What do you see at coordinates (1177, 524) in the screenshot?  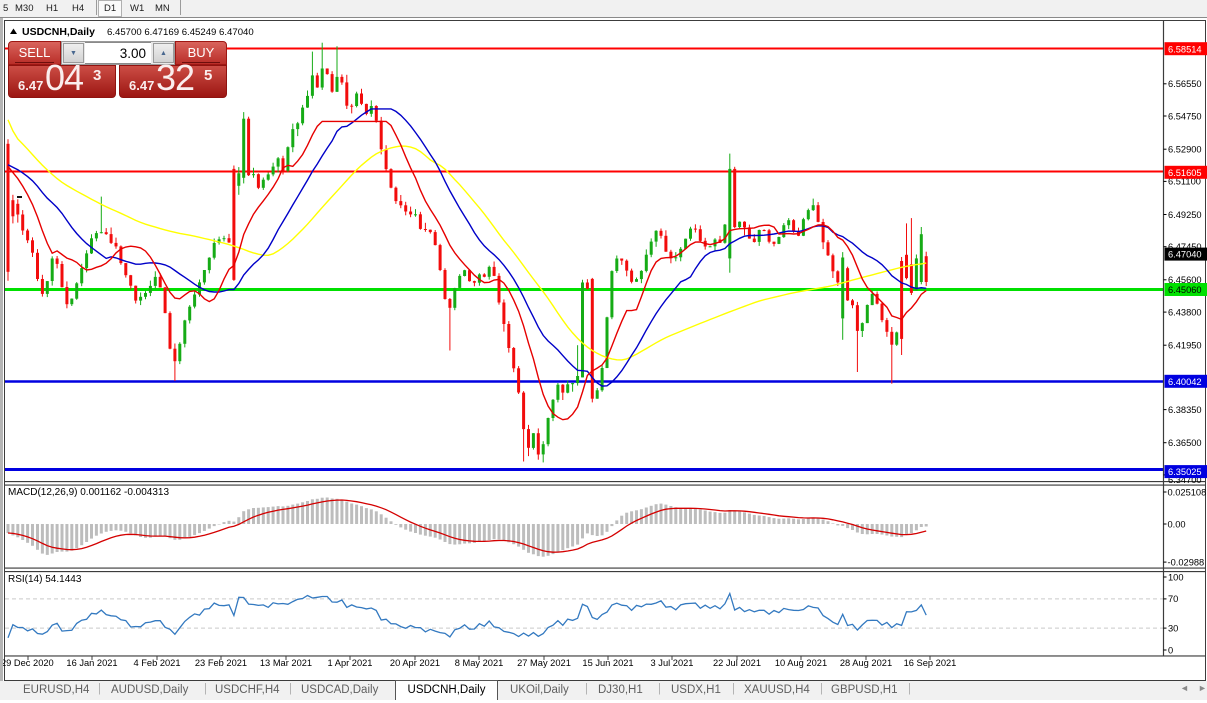 I see `svg-text: 0.00` at bounding box center [1177, 524].